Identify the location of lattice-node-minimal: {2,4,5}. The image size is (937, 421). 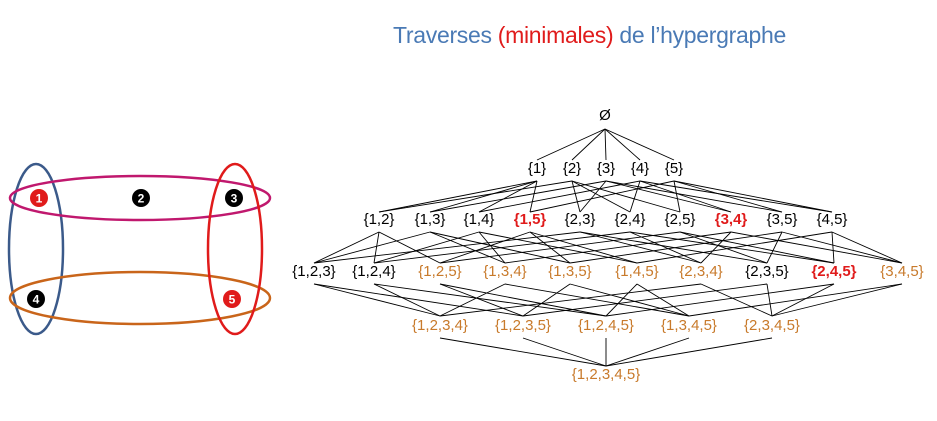
(833, 271).